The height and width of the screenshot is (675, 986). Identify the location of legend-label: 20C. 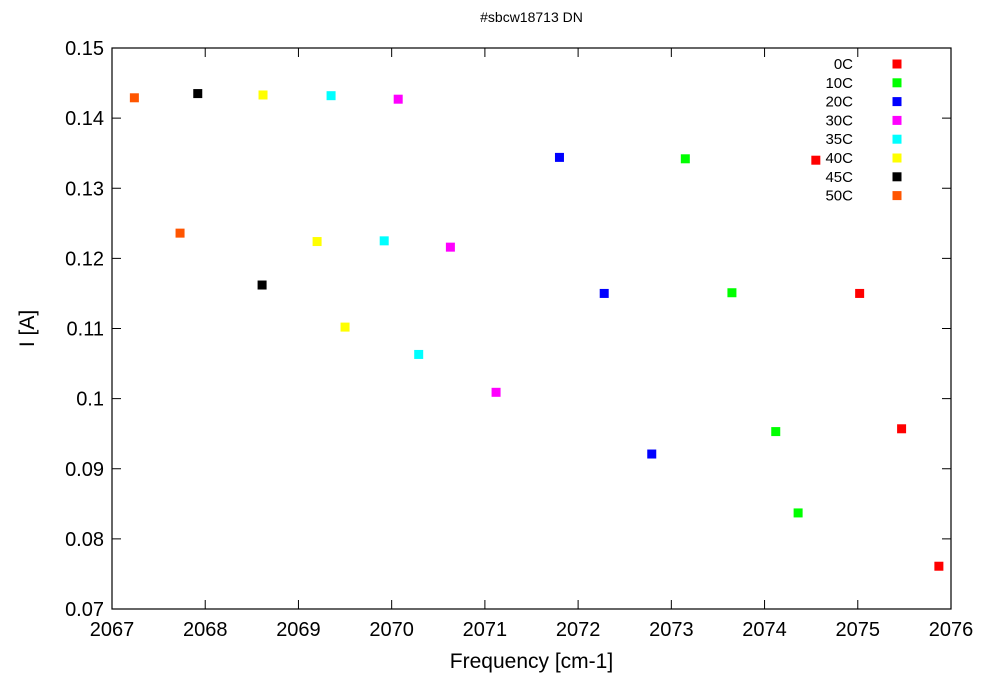
(839, 102).